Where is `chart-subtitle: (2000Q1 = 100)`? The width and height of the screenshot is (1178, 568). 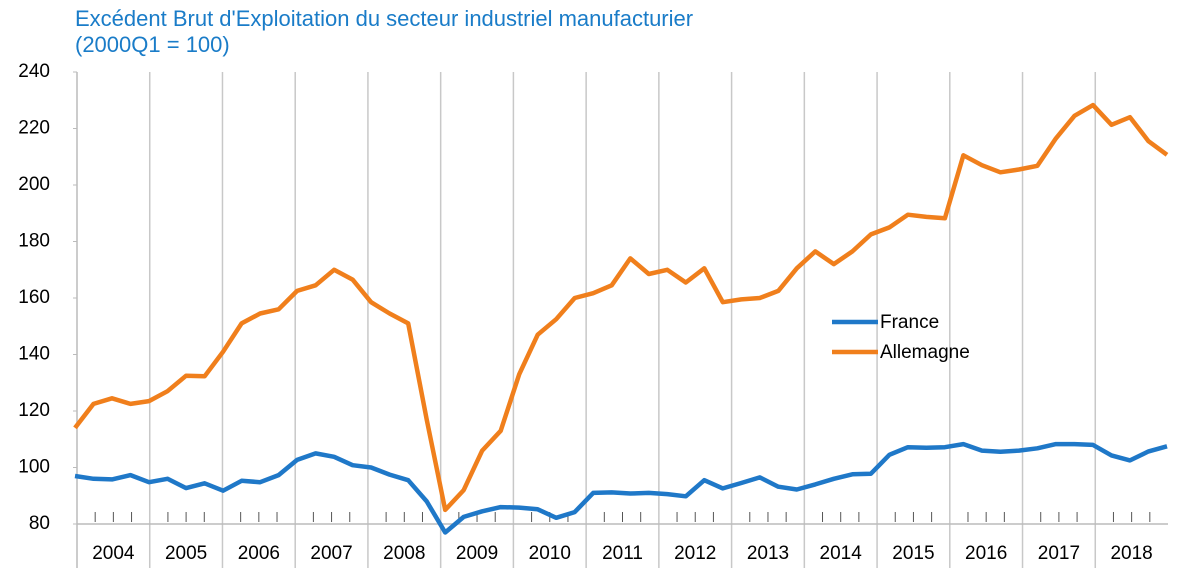
chart-subtitle: (2000Q1 = 100) is located at coordinates (152, 44).